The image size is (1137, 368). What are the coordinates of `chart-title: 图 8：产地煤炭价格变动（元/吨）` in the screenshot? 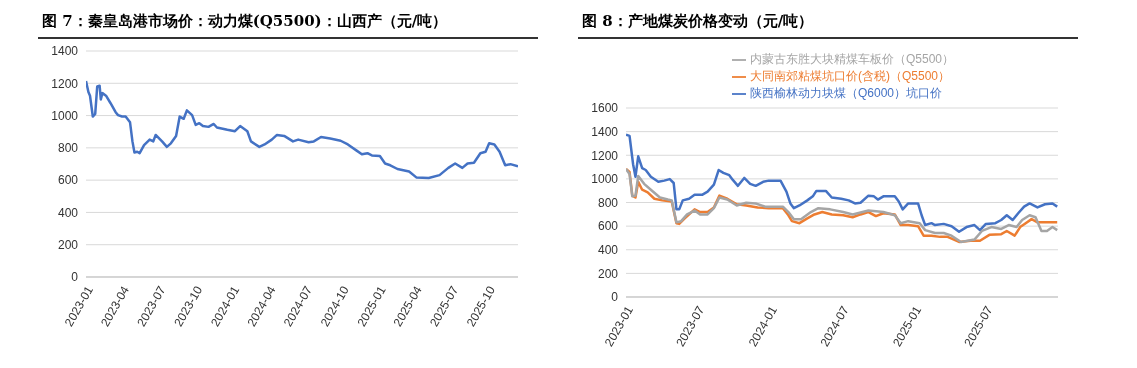 It's located at (828, 23).